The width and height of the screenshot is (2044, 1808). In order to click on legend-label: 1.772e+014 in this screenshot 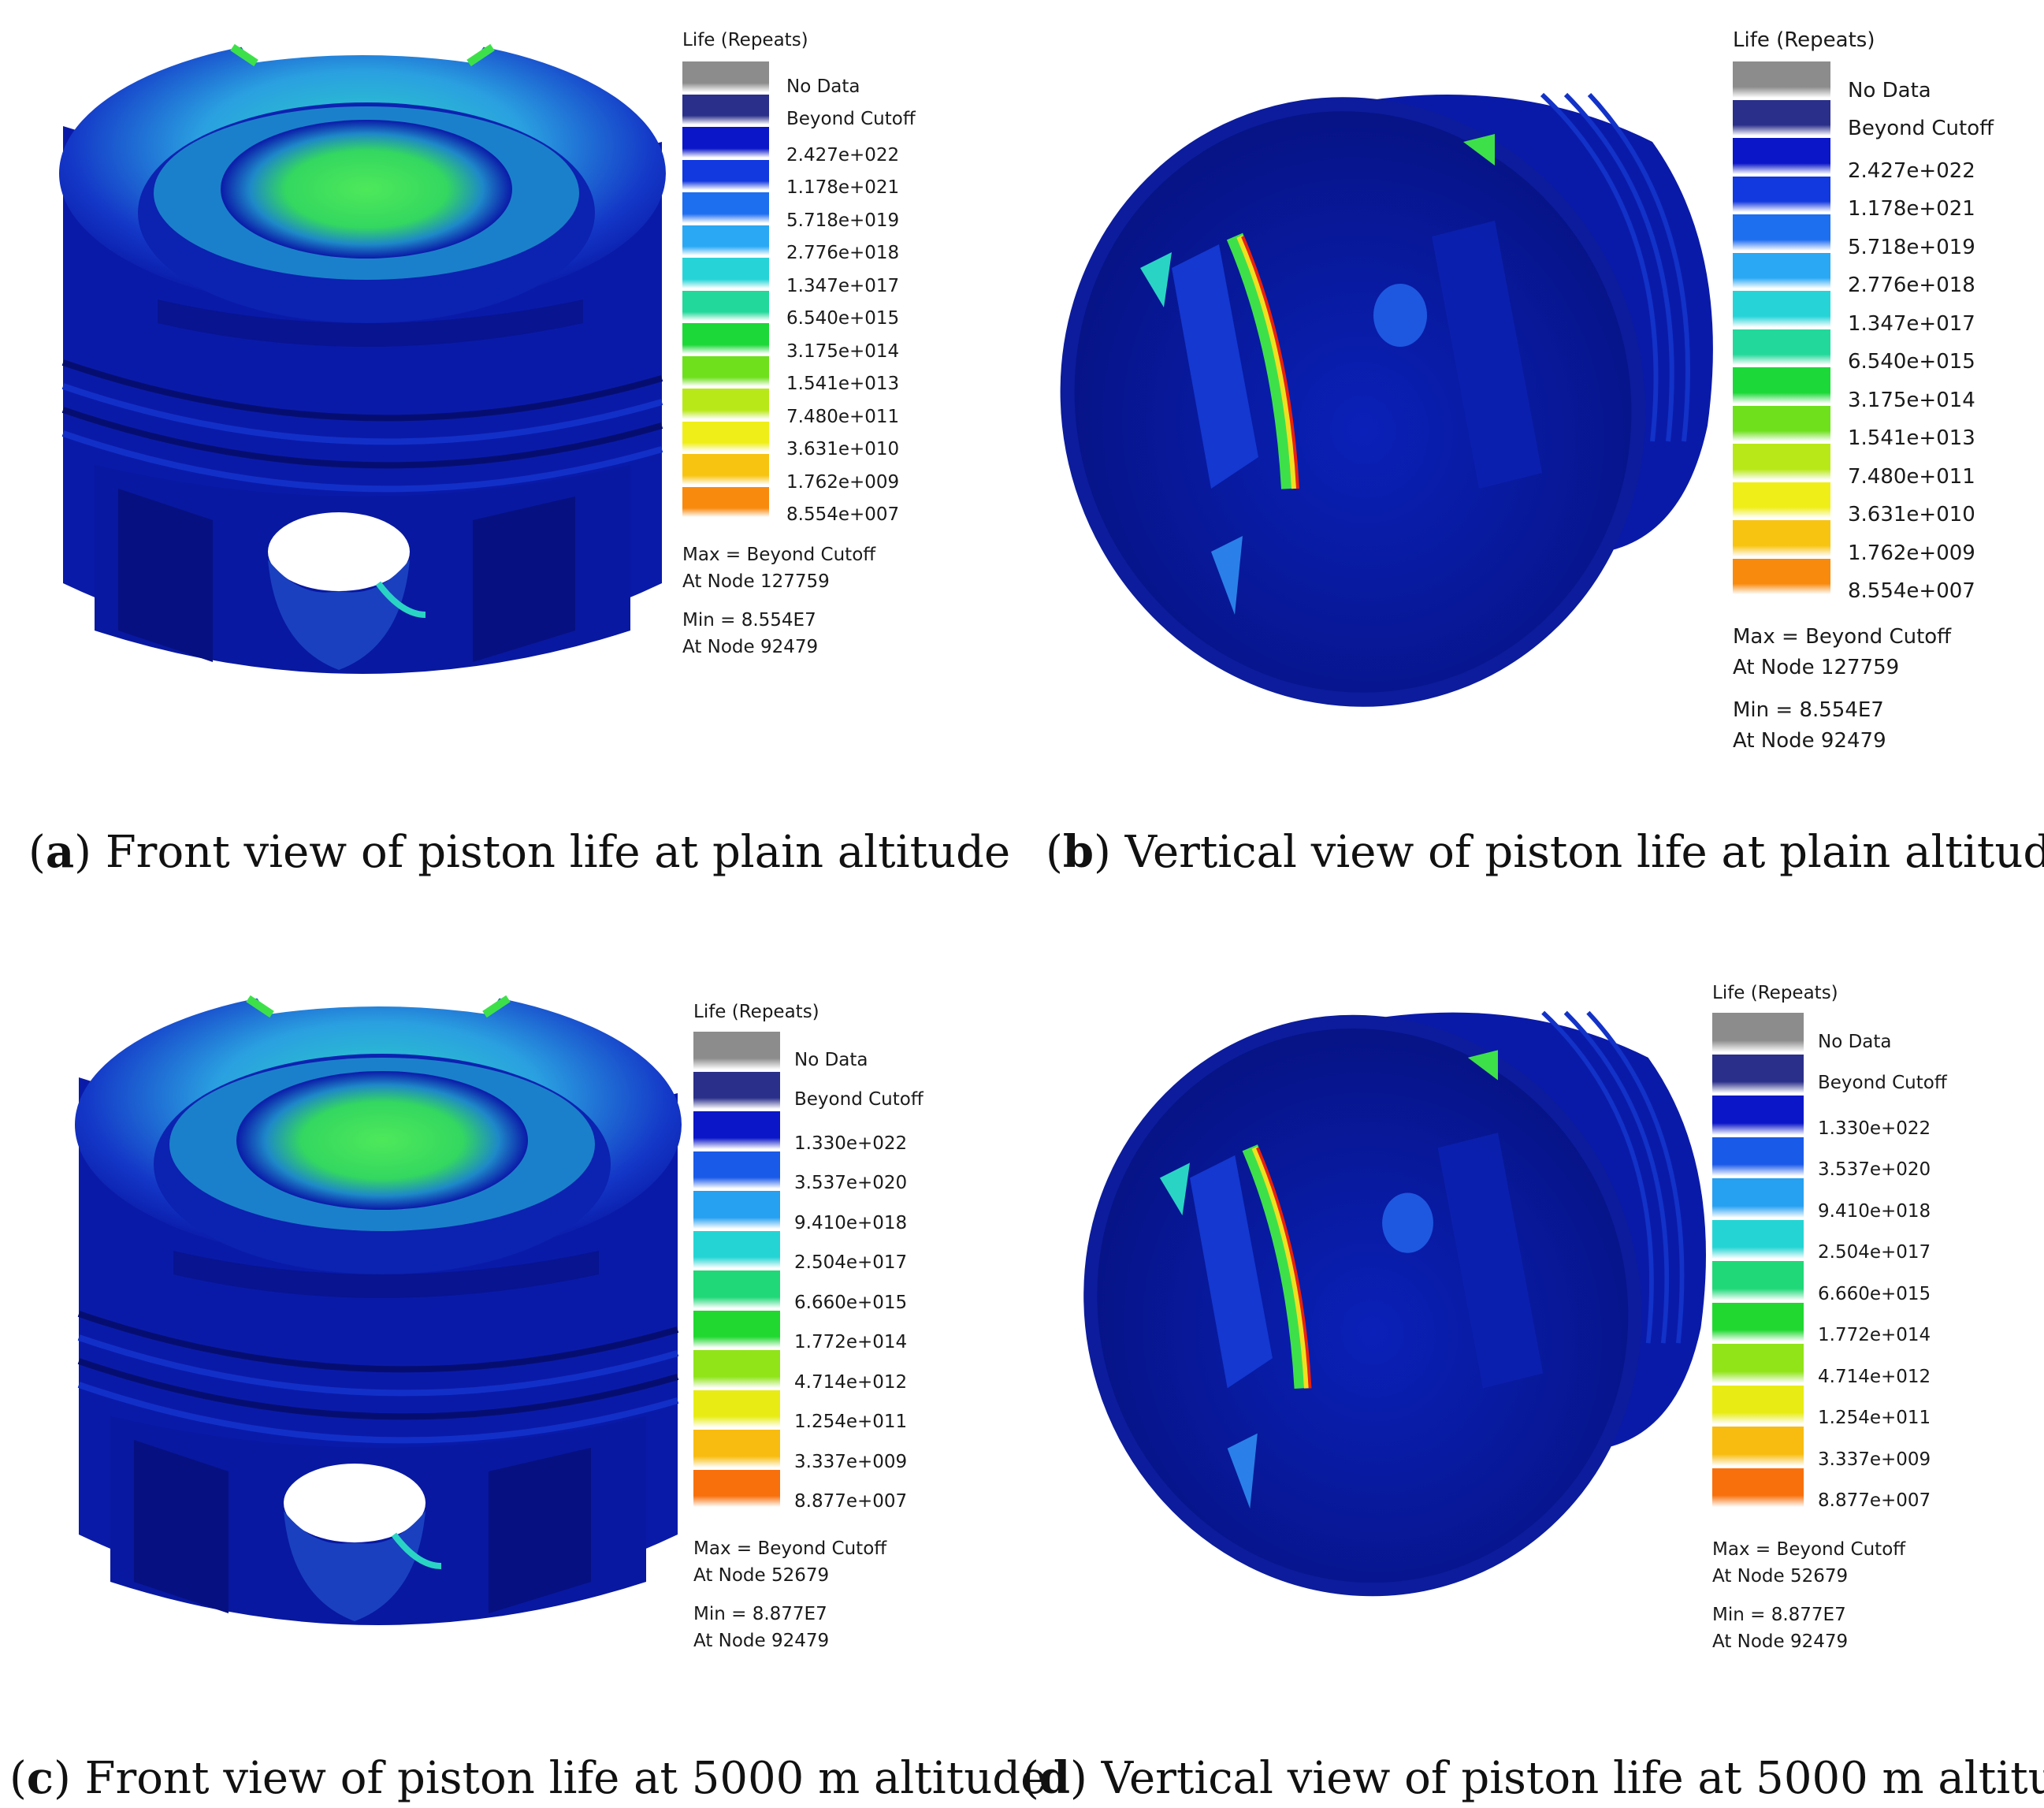, I will do `click(851, 1342)`.